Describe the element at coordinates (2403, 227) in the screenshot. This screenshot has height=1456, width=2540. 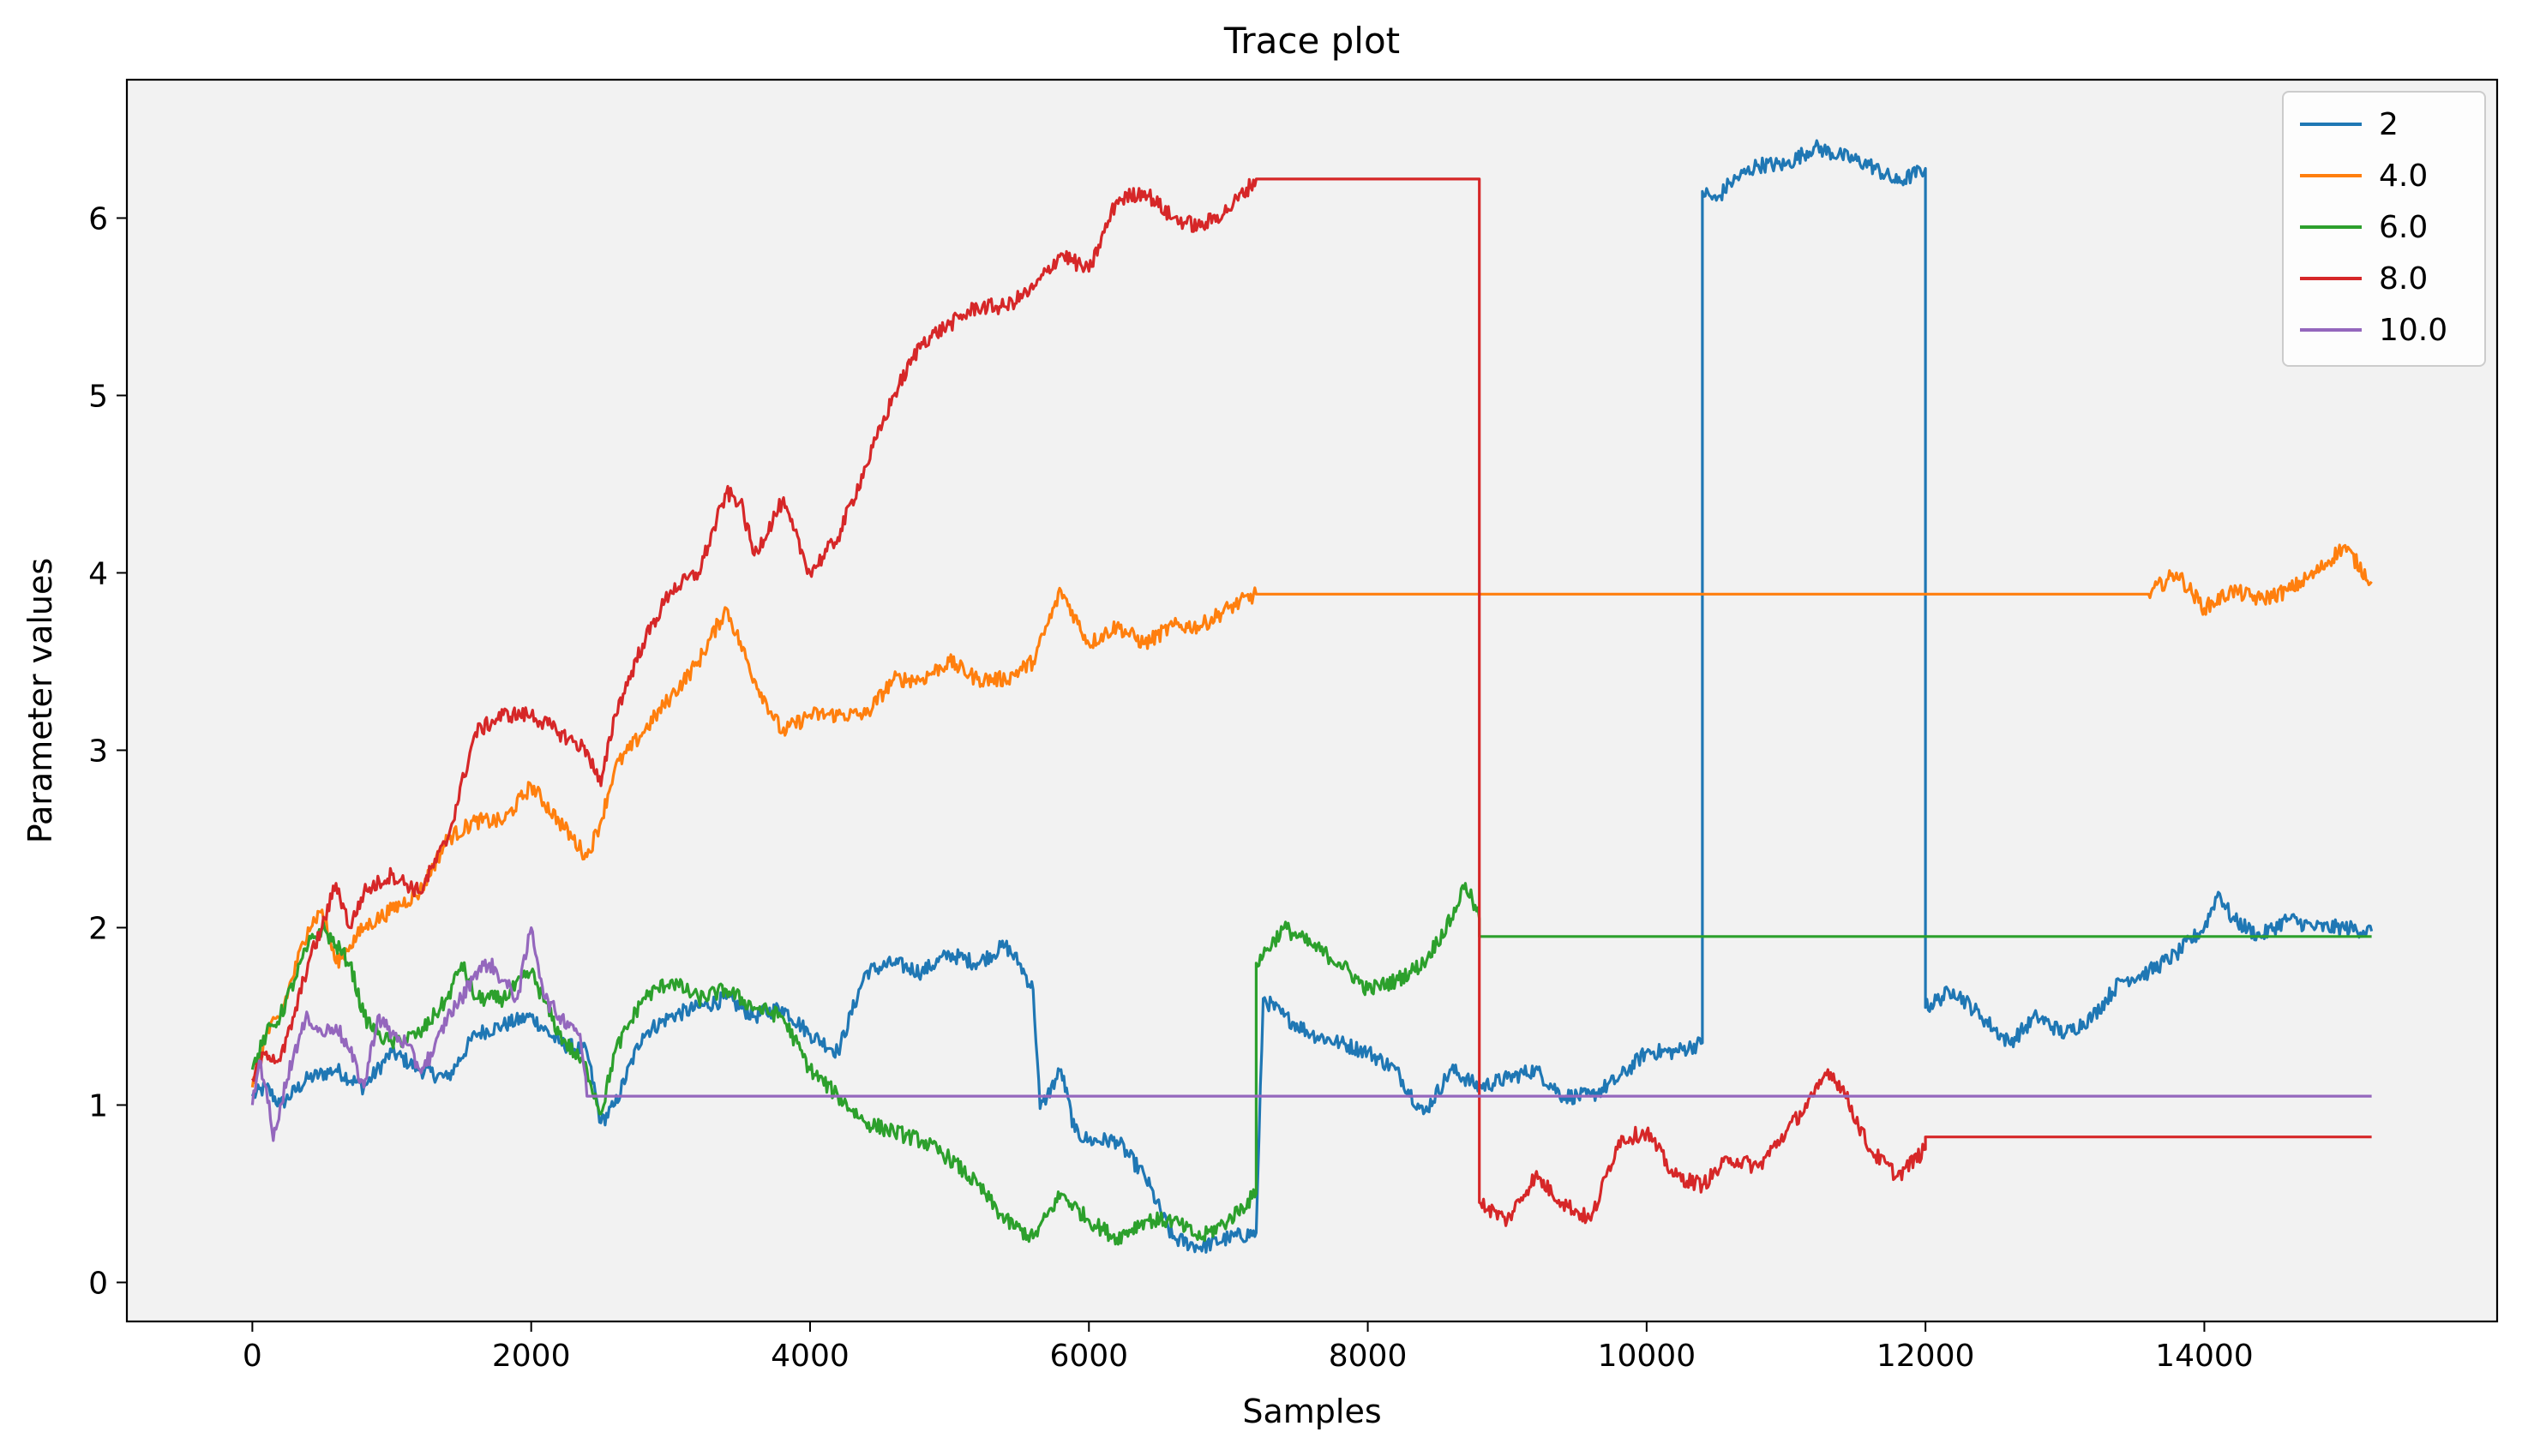
I see `legend-label: 6.0` at that location.